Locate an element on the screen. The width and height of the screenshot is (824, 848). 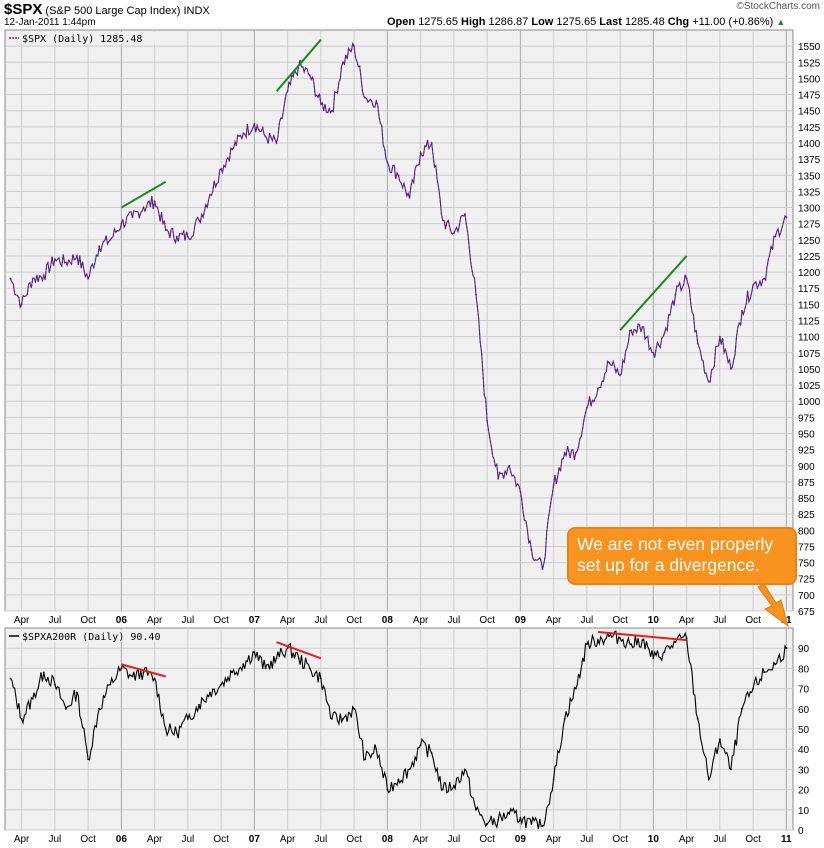
price-y-tick-label: 1150 is located at coordinates (809, 305).